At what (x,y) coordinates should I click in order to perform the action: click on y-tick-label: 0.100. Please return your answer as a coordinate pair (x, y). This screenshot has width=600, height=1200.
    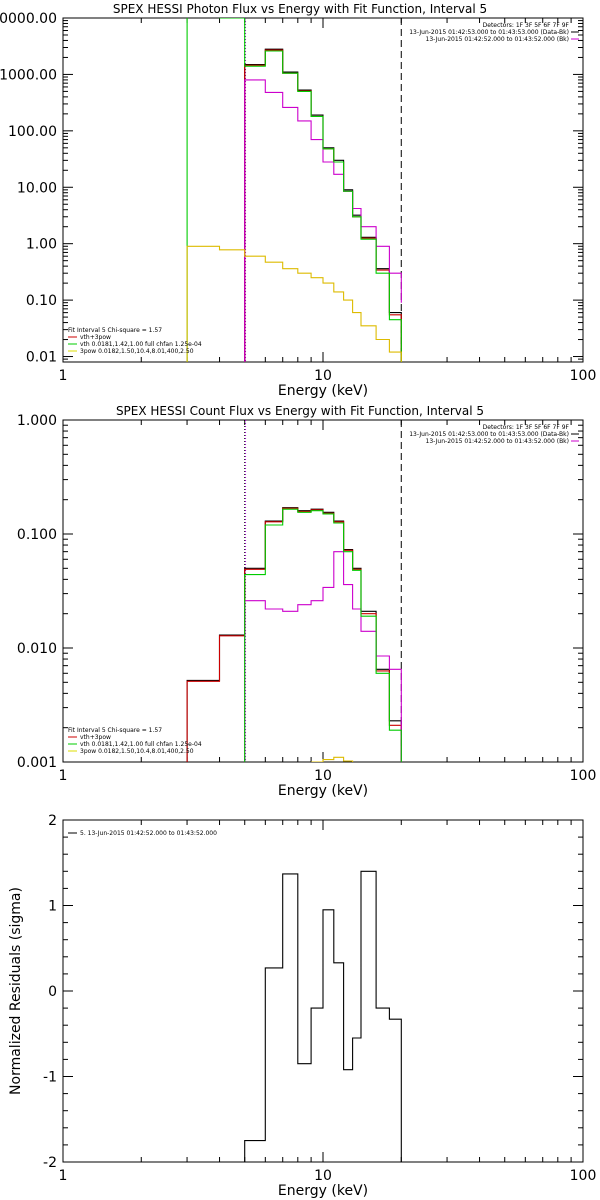
    Looking at the image, I should click on (37, 535).